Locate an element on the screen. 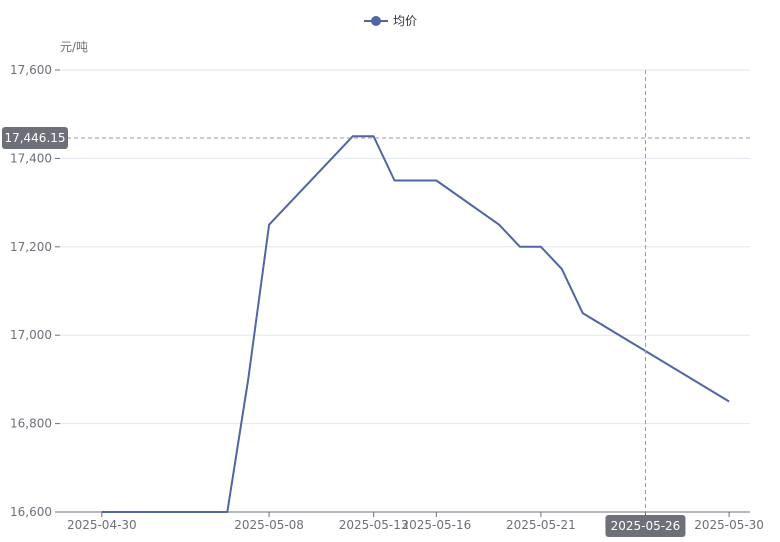 The image size is (780, 542). crosshair-y-label-box is located at coordinates (35, 138).